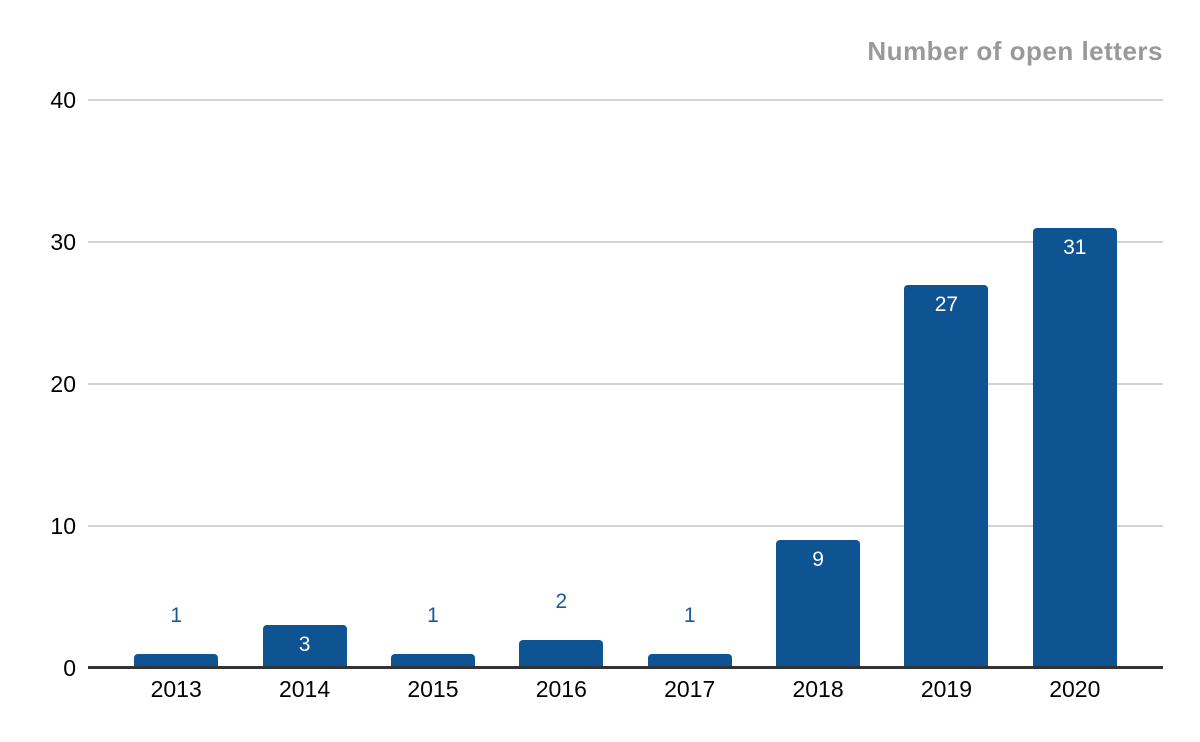 The width and height of the screenshot is (1200, 742). I want to click on bar-2015, so click(432, 660).